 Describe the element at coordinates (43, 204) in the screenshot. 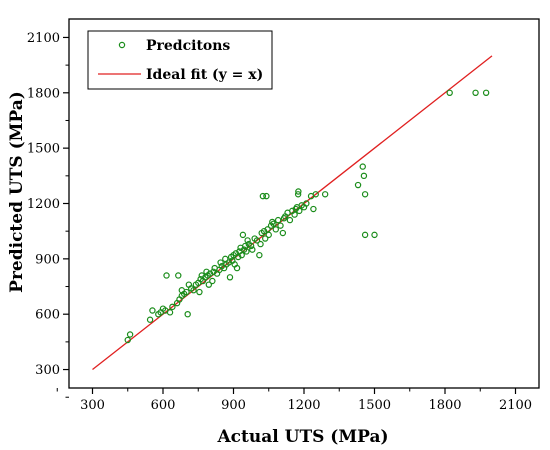

I see `y-tick-label-1200: 1200` at that location.